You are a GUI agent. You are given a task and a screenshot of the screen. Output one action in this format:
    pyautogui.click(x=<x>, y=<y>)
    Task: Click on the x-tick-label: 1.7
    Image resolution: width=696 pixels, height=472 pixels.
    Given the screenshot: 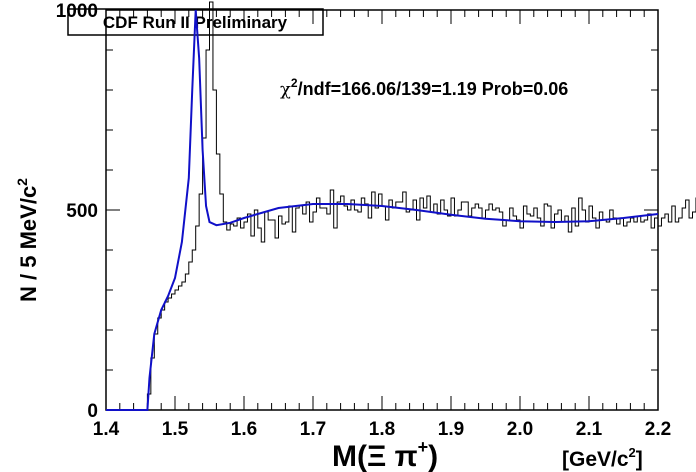 What is the action you would take?
    pyautogui.click(x=313, y=429)
    